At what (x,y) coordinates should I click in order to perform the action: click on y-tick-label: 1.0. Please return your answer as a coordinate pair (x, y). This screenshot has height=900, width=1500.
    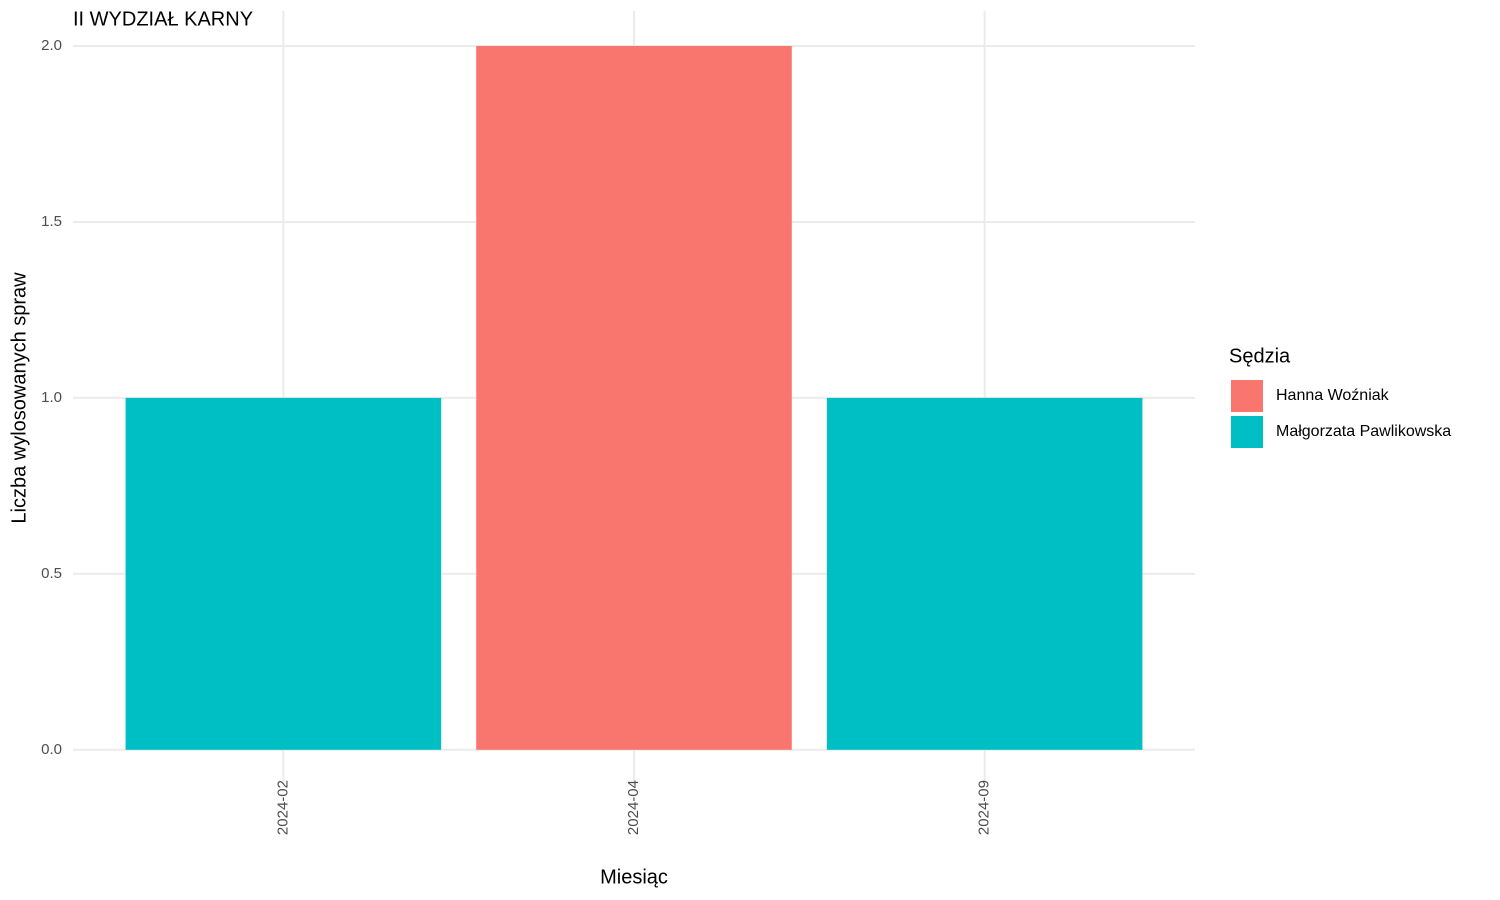
    Looking at the image, I should click on (51, 397).